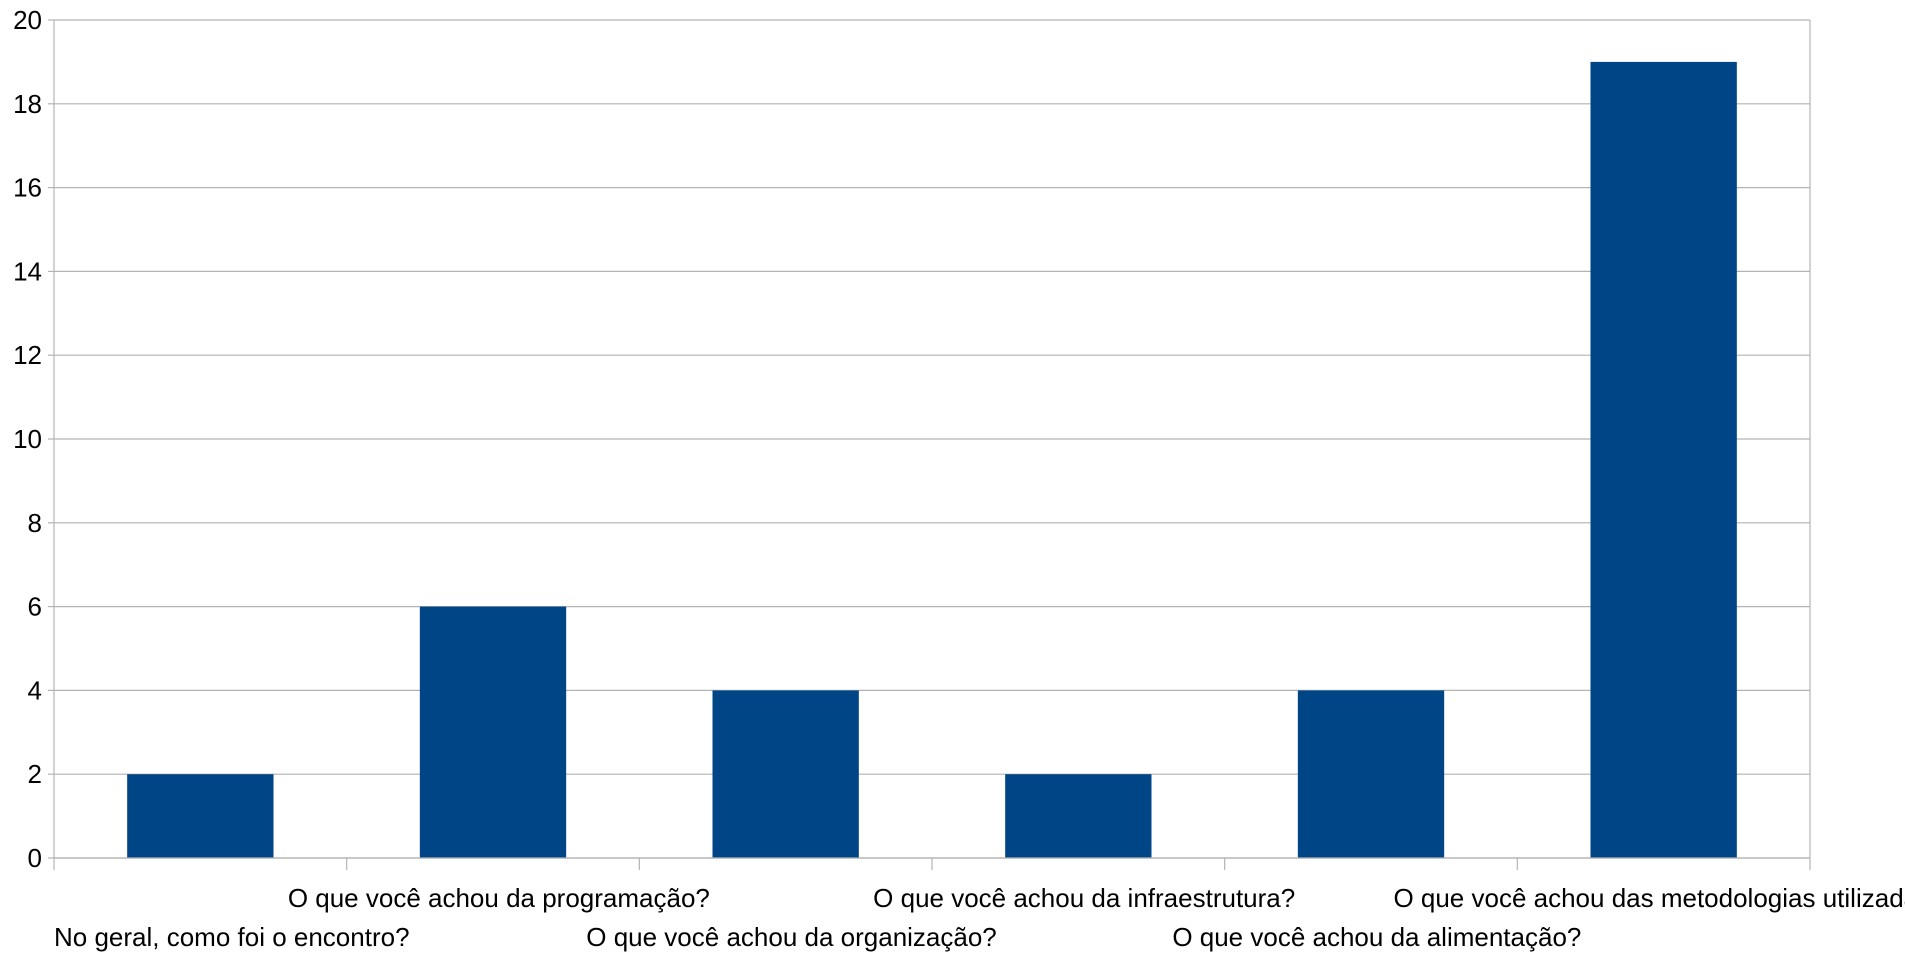 The image size is (1905, 960). I want to click on y-tick-label: 12, so click(27, 355).